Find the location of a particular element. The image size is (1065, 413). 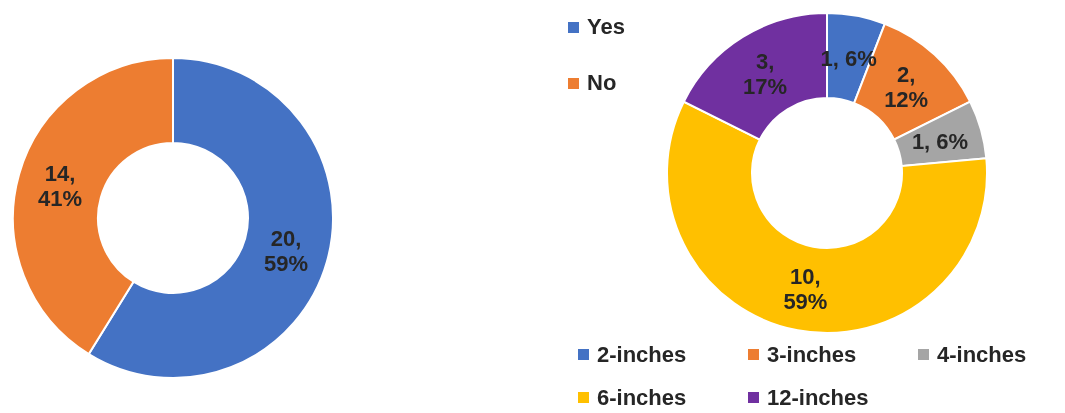

data-label: 14, 41% is located at coordinates (60, 186).